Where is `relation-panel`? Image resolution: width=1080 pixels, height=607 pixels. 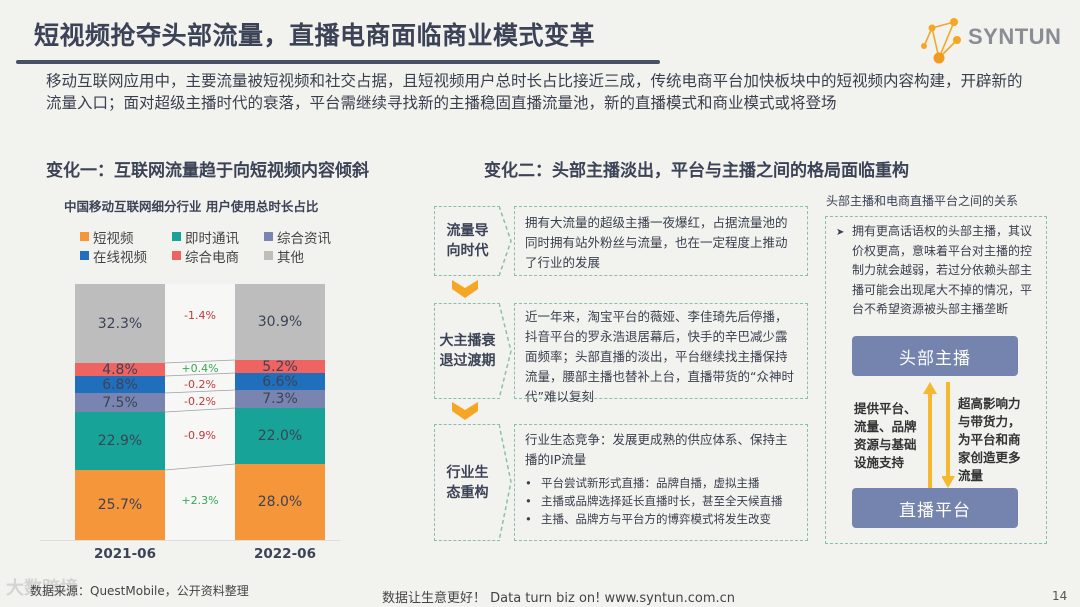 relation-panel is located at coordinates (936, 380).